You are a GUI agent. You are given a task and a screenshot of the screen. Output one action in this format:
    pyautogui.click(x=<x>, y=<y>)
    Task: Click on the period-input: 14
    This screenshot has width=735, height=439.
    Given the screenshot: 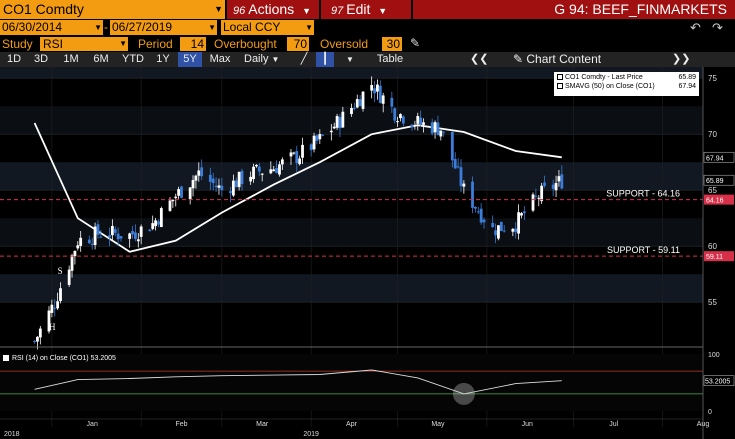 What is the action you would take?
    pyautogui.click(x=193, y=44)
    